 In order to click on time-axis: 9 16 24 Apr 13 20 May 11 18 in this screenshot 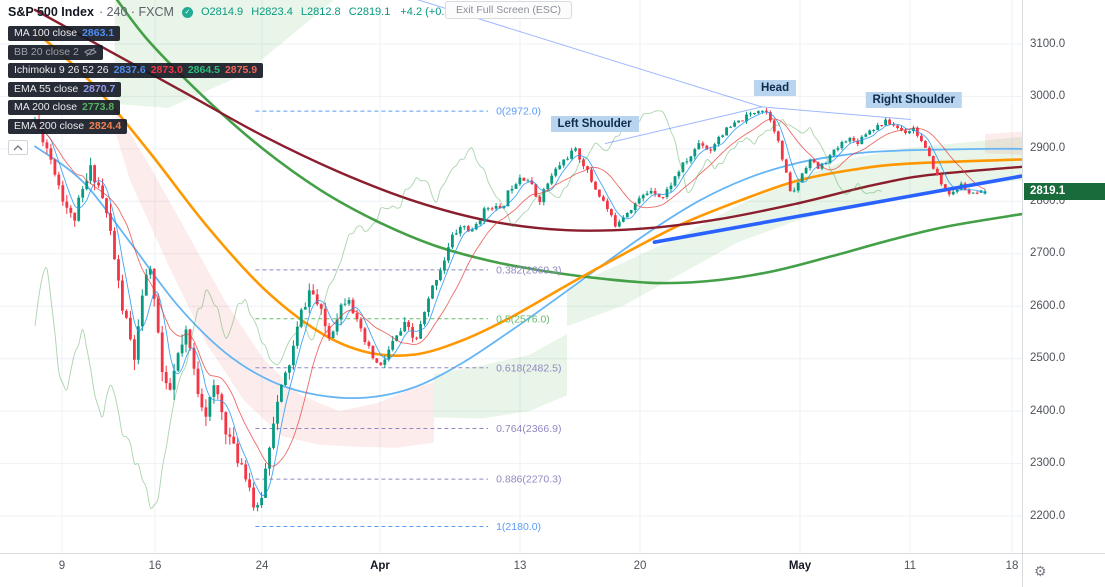, I will do `click(511, 570)`.